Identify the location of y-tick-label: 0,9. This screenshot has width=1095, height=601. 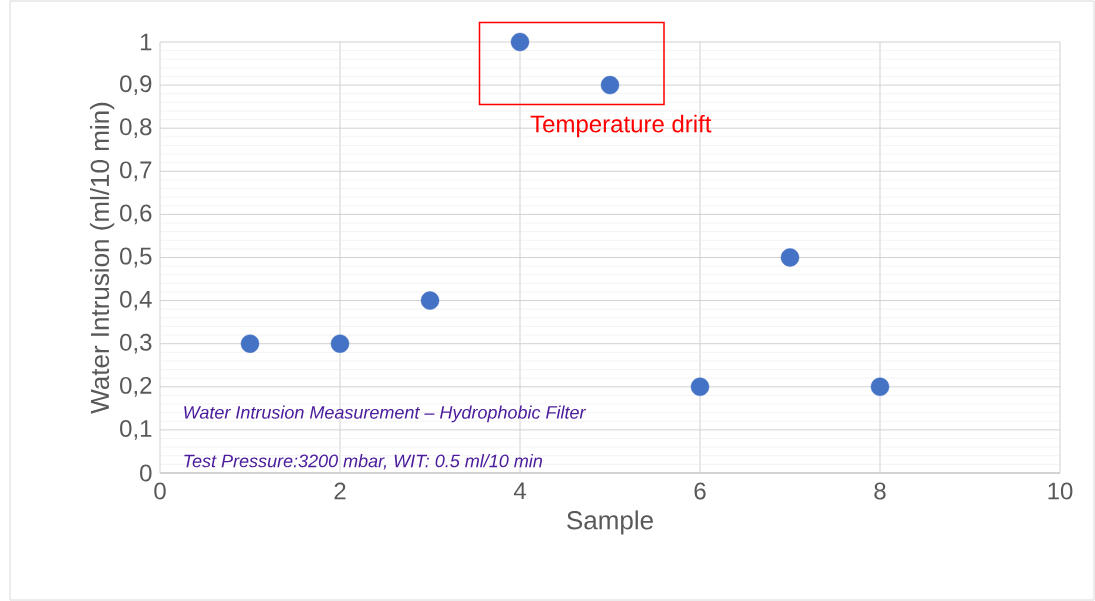
(136, 85).